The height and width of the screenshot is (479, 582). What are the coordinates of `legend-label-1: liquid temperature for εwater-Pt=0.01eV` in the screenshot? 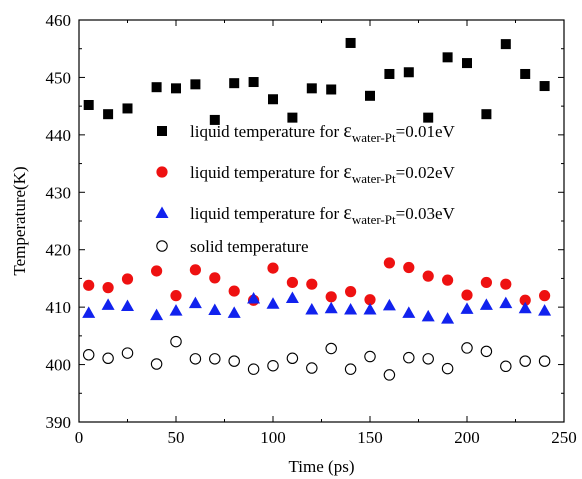 It's located at (322, 132).